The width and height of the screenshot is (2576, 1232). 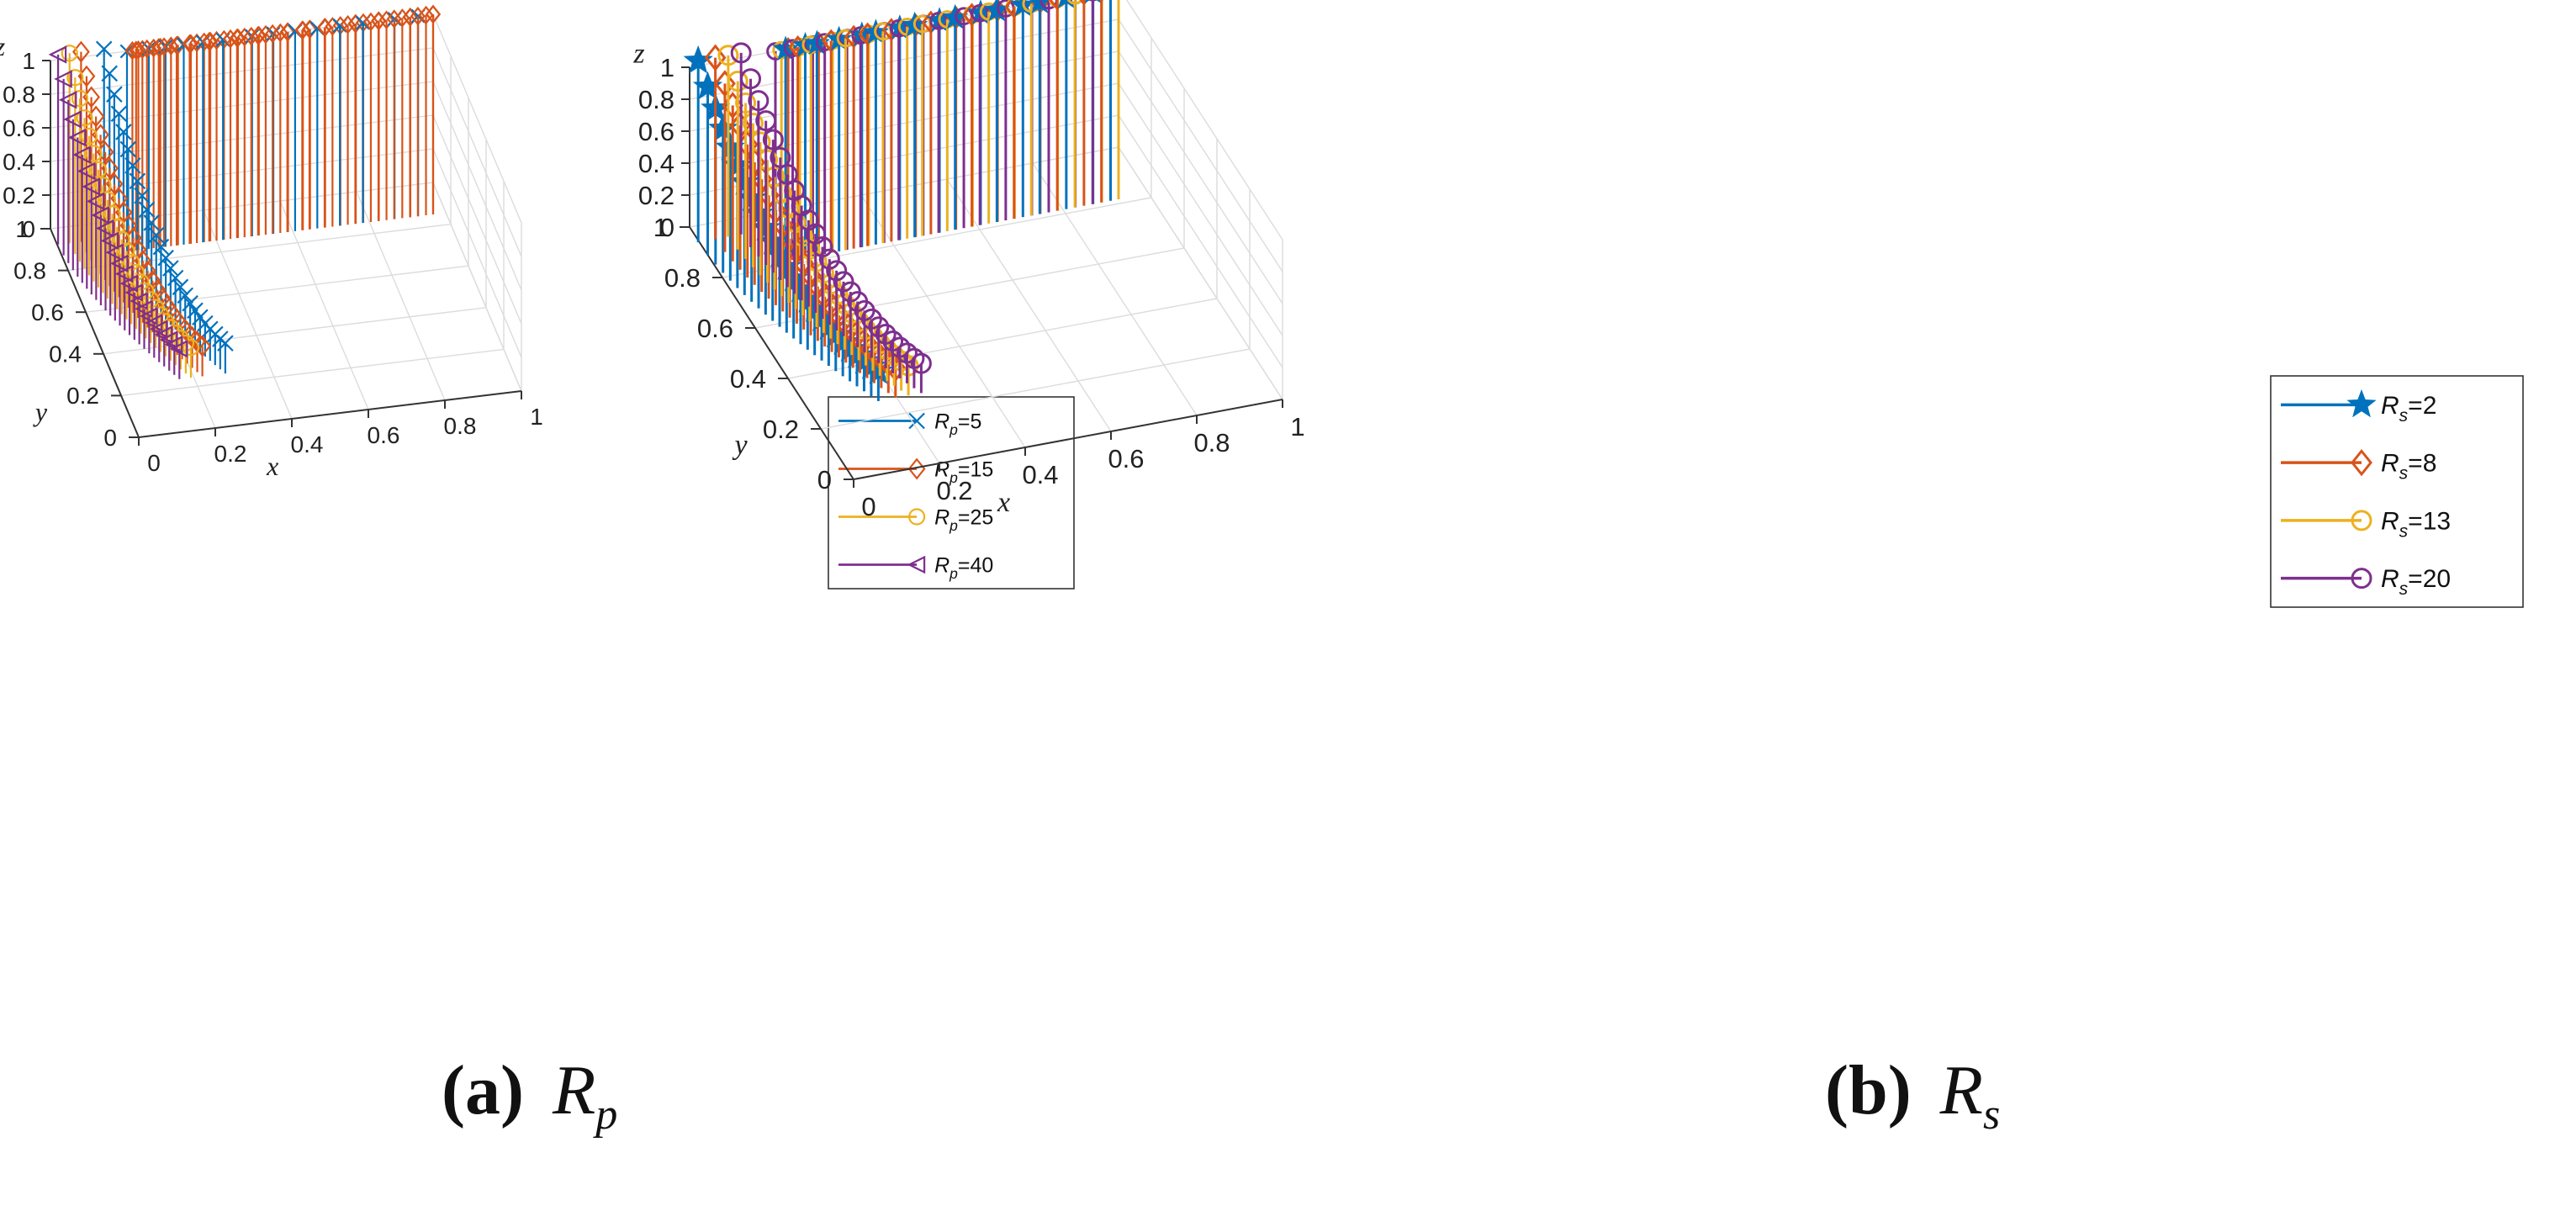 I want to click on caption-a-tag: (a), so click(x=483, y=1090).